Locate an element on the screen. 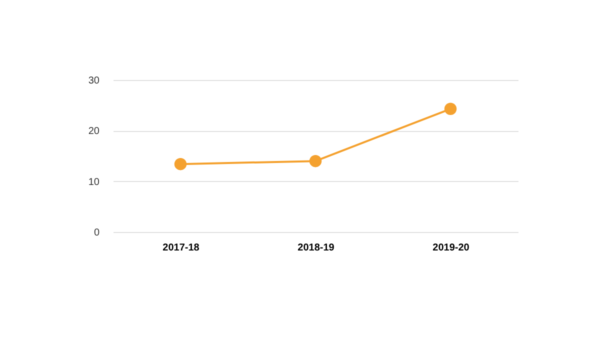 The height and width of the screenshot is (338, 600). x-tick-label: 2019-20 is located at coordinates (451, 248).